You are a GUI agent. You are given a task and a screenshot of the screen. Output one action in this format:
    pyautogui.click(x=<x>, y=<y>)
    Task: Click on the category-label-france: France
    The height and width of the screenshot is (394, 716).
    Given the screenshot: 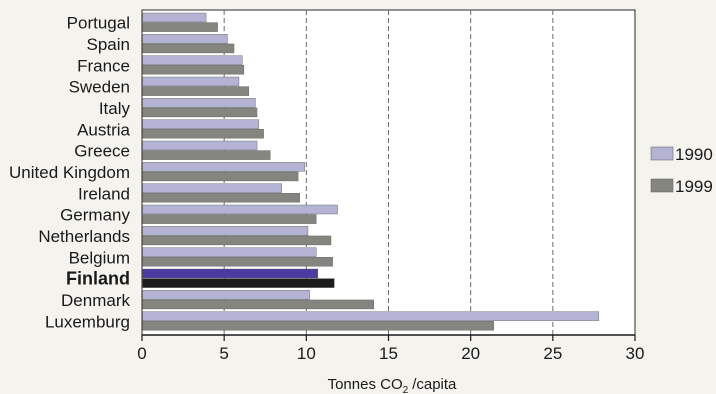 What is the action you would take?
    pyautogui.click(x=103, y=65)
    